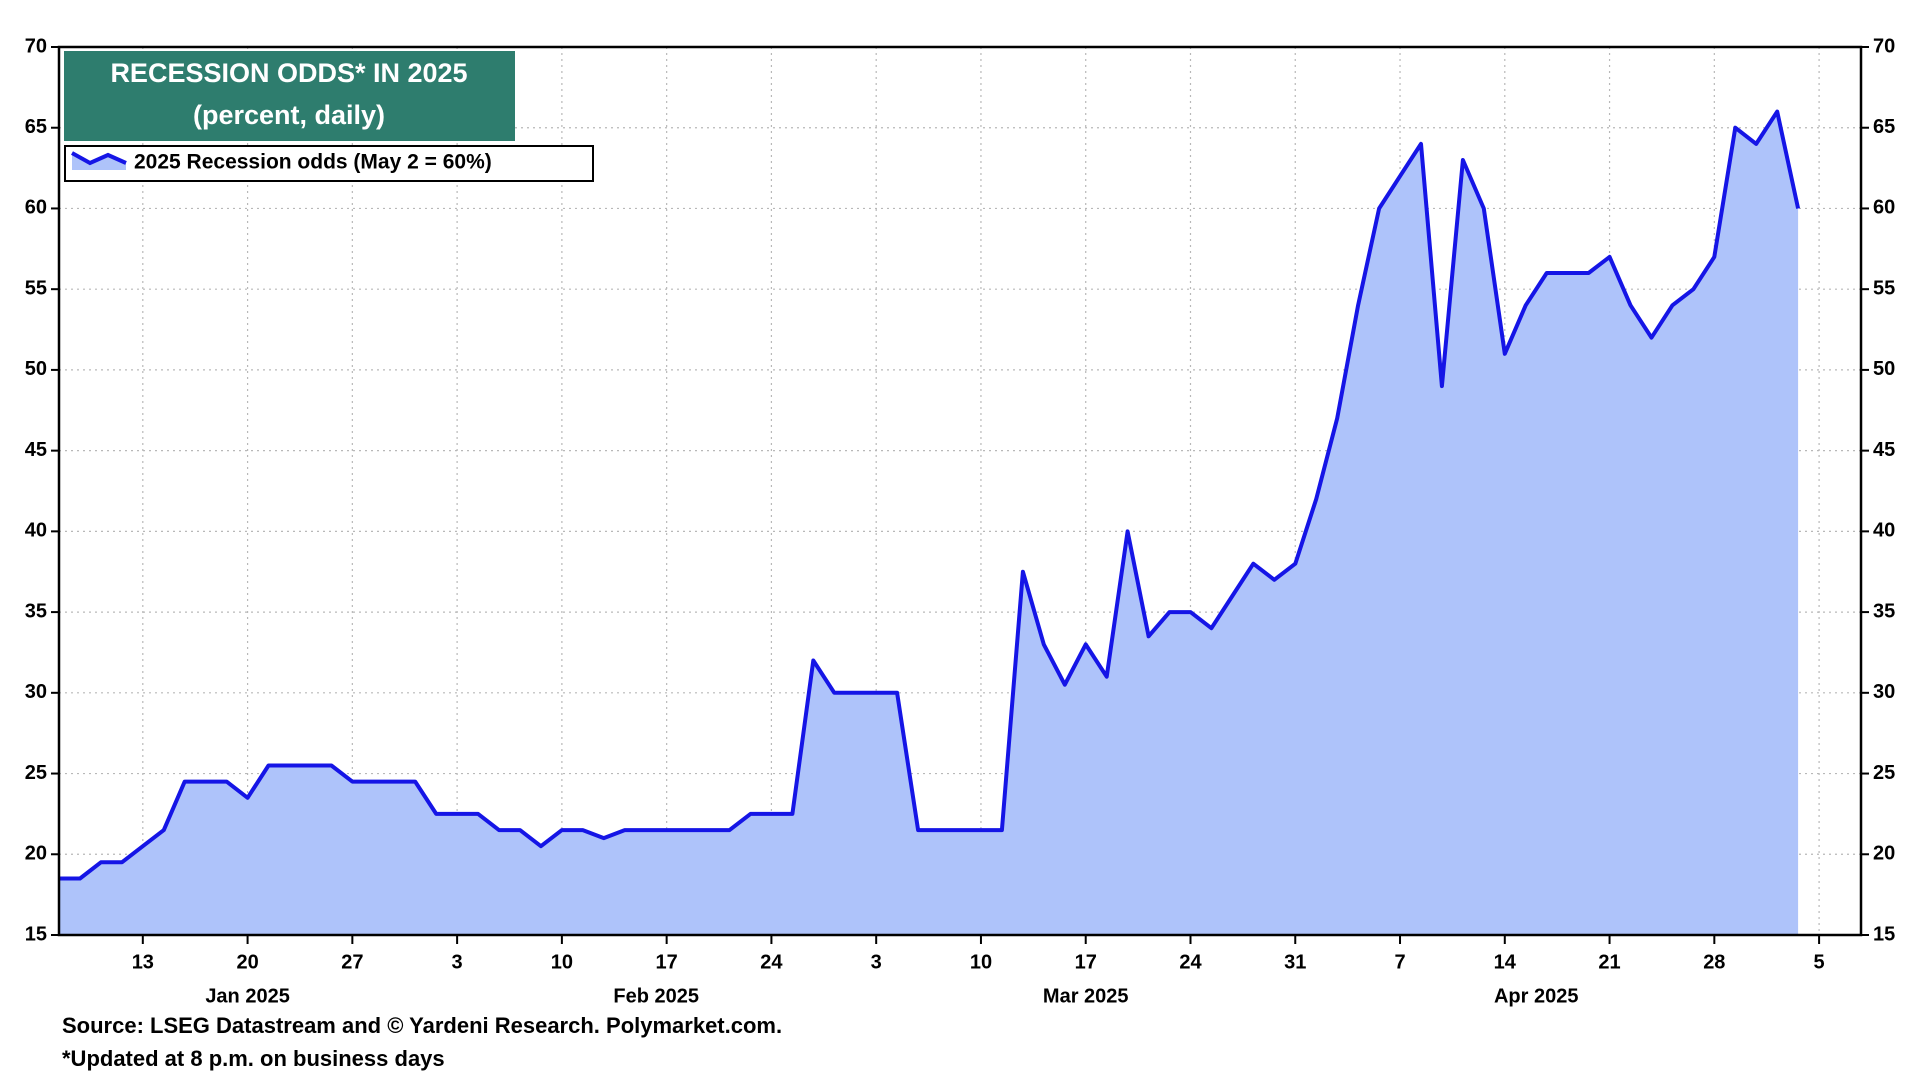 Image resolution: width=1920 pixels, height=1080 pixels. What do you see at coordinates (36, 773) in the screenshot?
I see `y-tick-label: 25` at bounding box center [36, 773].